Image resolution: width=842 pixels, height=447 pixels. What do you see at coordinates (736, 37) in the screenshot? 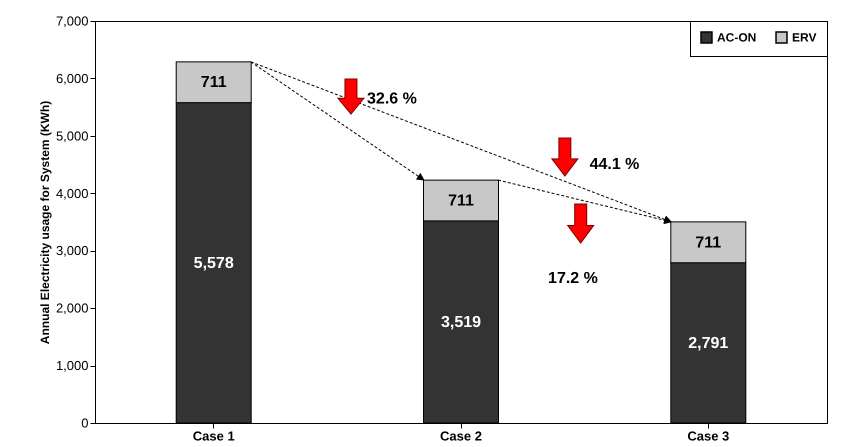
I see `legend-label: AC-ON` at bounding box center [736, 37].